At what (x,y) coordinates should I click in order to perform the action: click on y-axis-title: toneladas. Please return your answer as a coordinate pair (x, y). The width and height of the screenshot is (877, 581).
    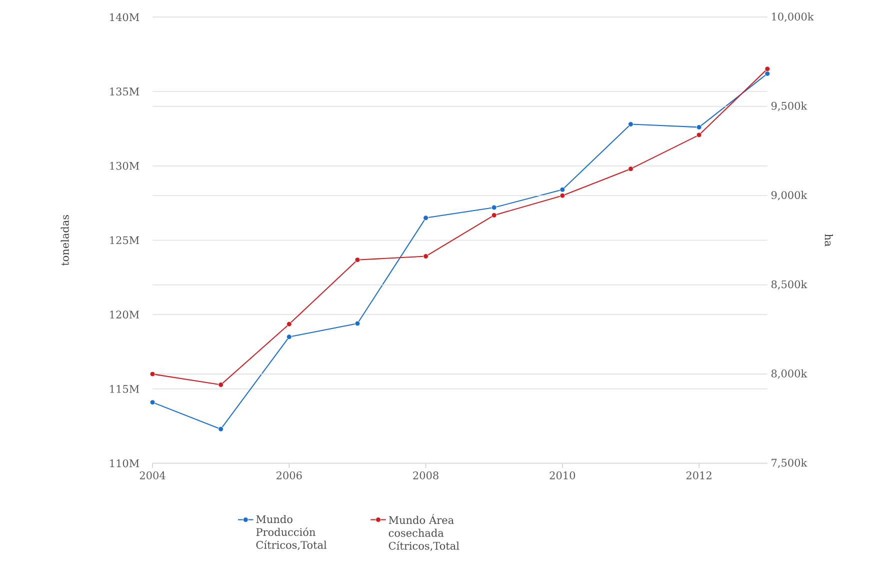
    Looking at the image, I should click on (64, 240).